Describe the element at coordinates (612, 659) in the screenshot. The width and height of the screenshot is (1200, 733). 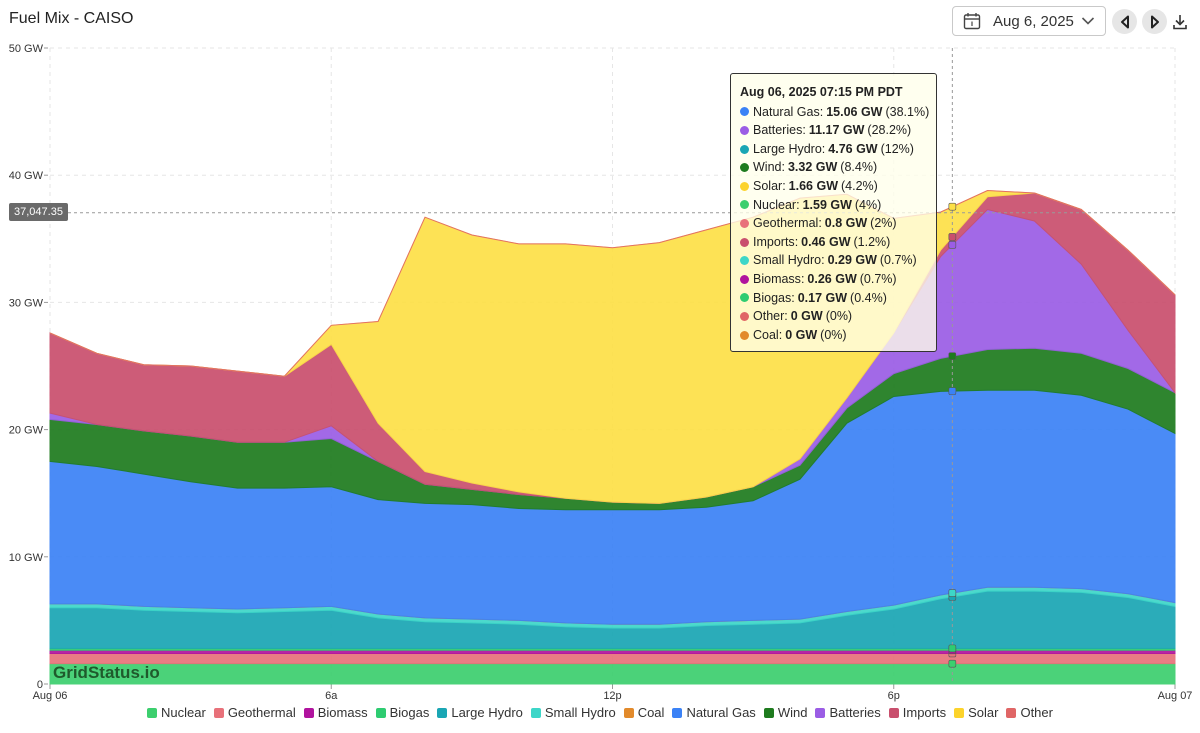
I see `area-geothermal` at that location.